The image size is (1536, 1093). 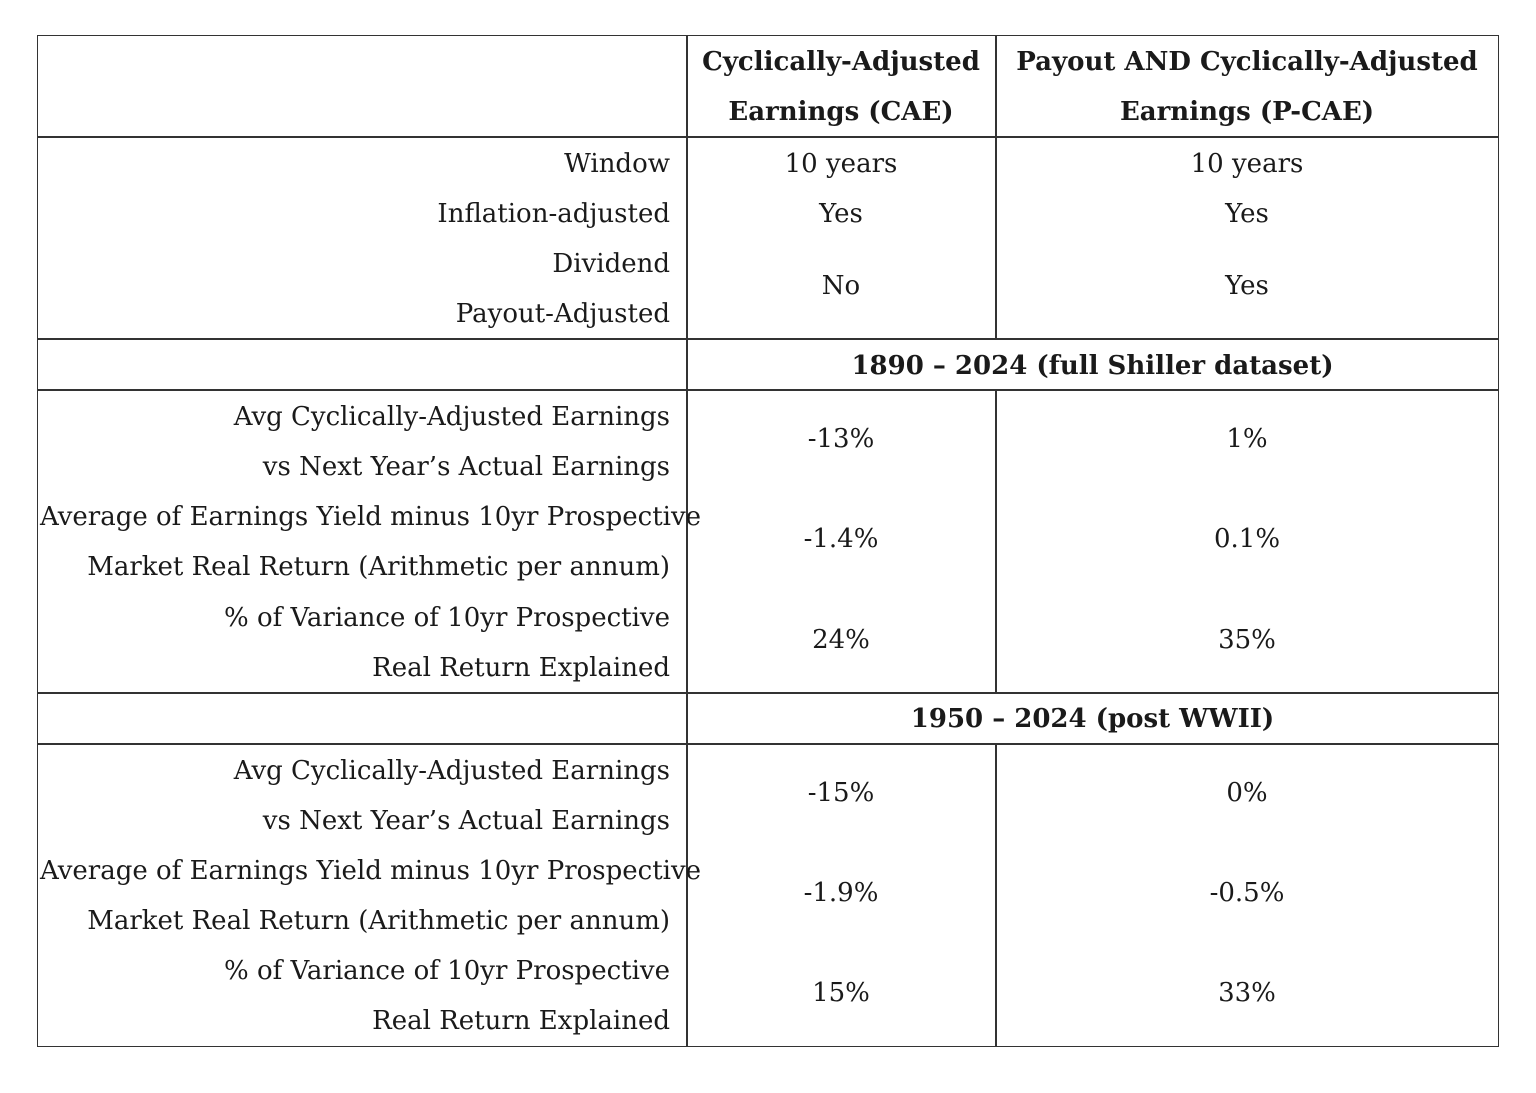 What do you see at coordinates (996, 541) in the screenshot?
I see `rule-cae-column-seg2` at bounding box center [996, 541].